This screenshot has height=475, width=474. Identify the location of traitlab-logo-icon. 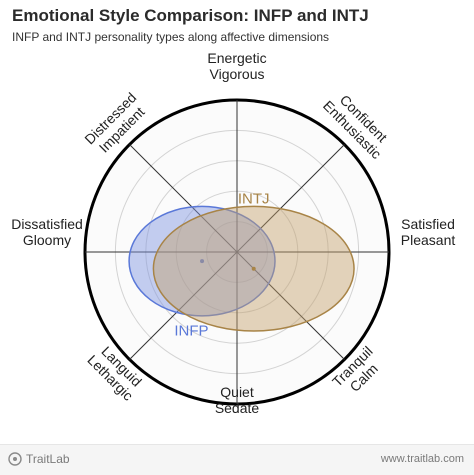
(15, 459).